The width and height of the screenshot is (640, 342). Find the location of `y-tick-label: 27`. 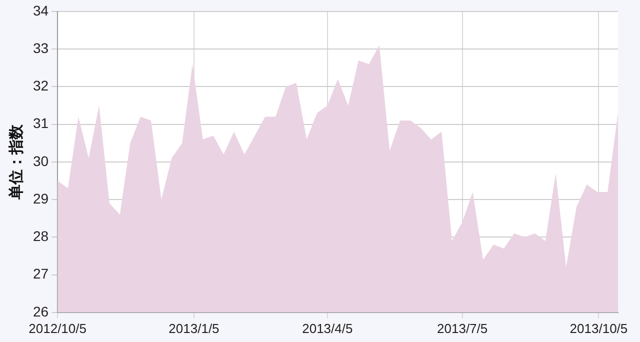

y-tick-label: 27 is located at coordinates (40, 274).